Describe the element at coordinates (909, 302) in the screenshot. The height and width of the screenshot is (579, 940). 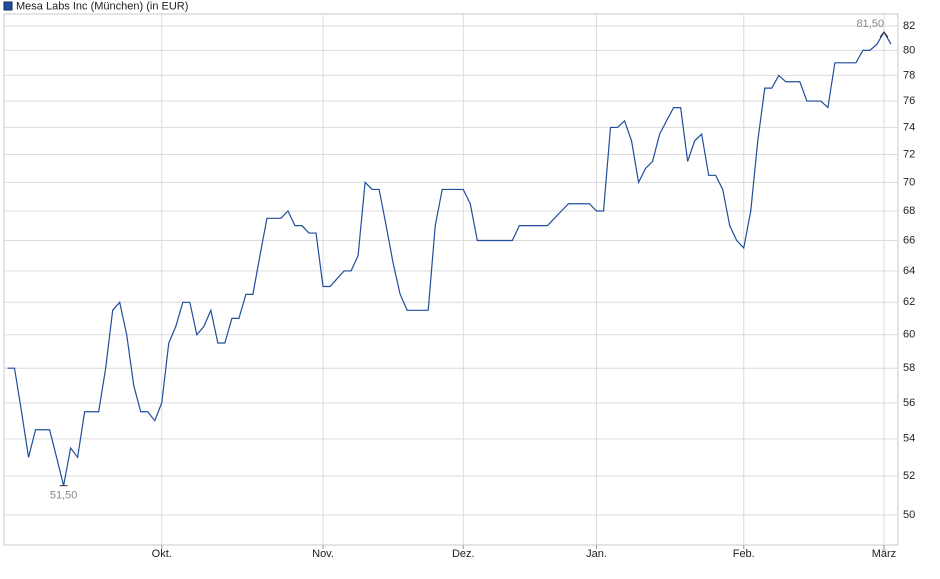
I see `y-tick-label: 62` at that location.